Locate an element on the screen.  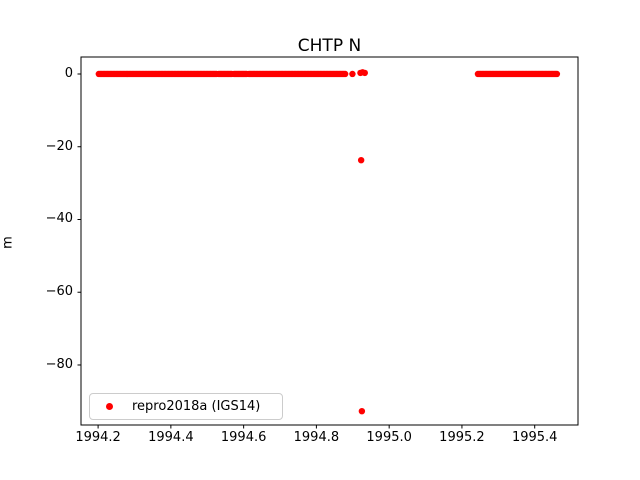
x-tick-label: 1994.6 is located at coordinates (243, 437).